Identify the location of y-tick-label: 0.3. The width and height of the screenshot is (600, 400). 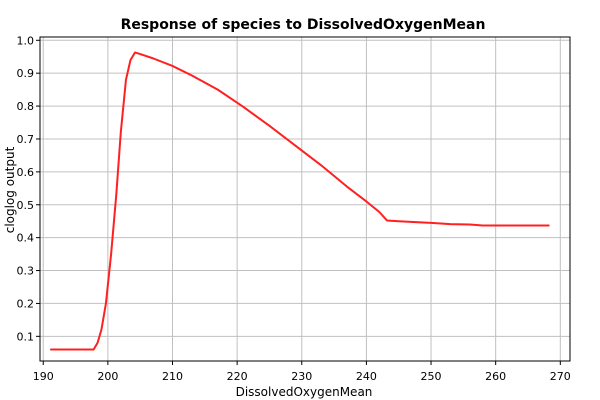
(26, 271).